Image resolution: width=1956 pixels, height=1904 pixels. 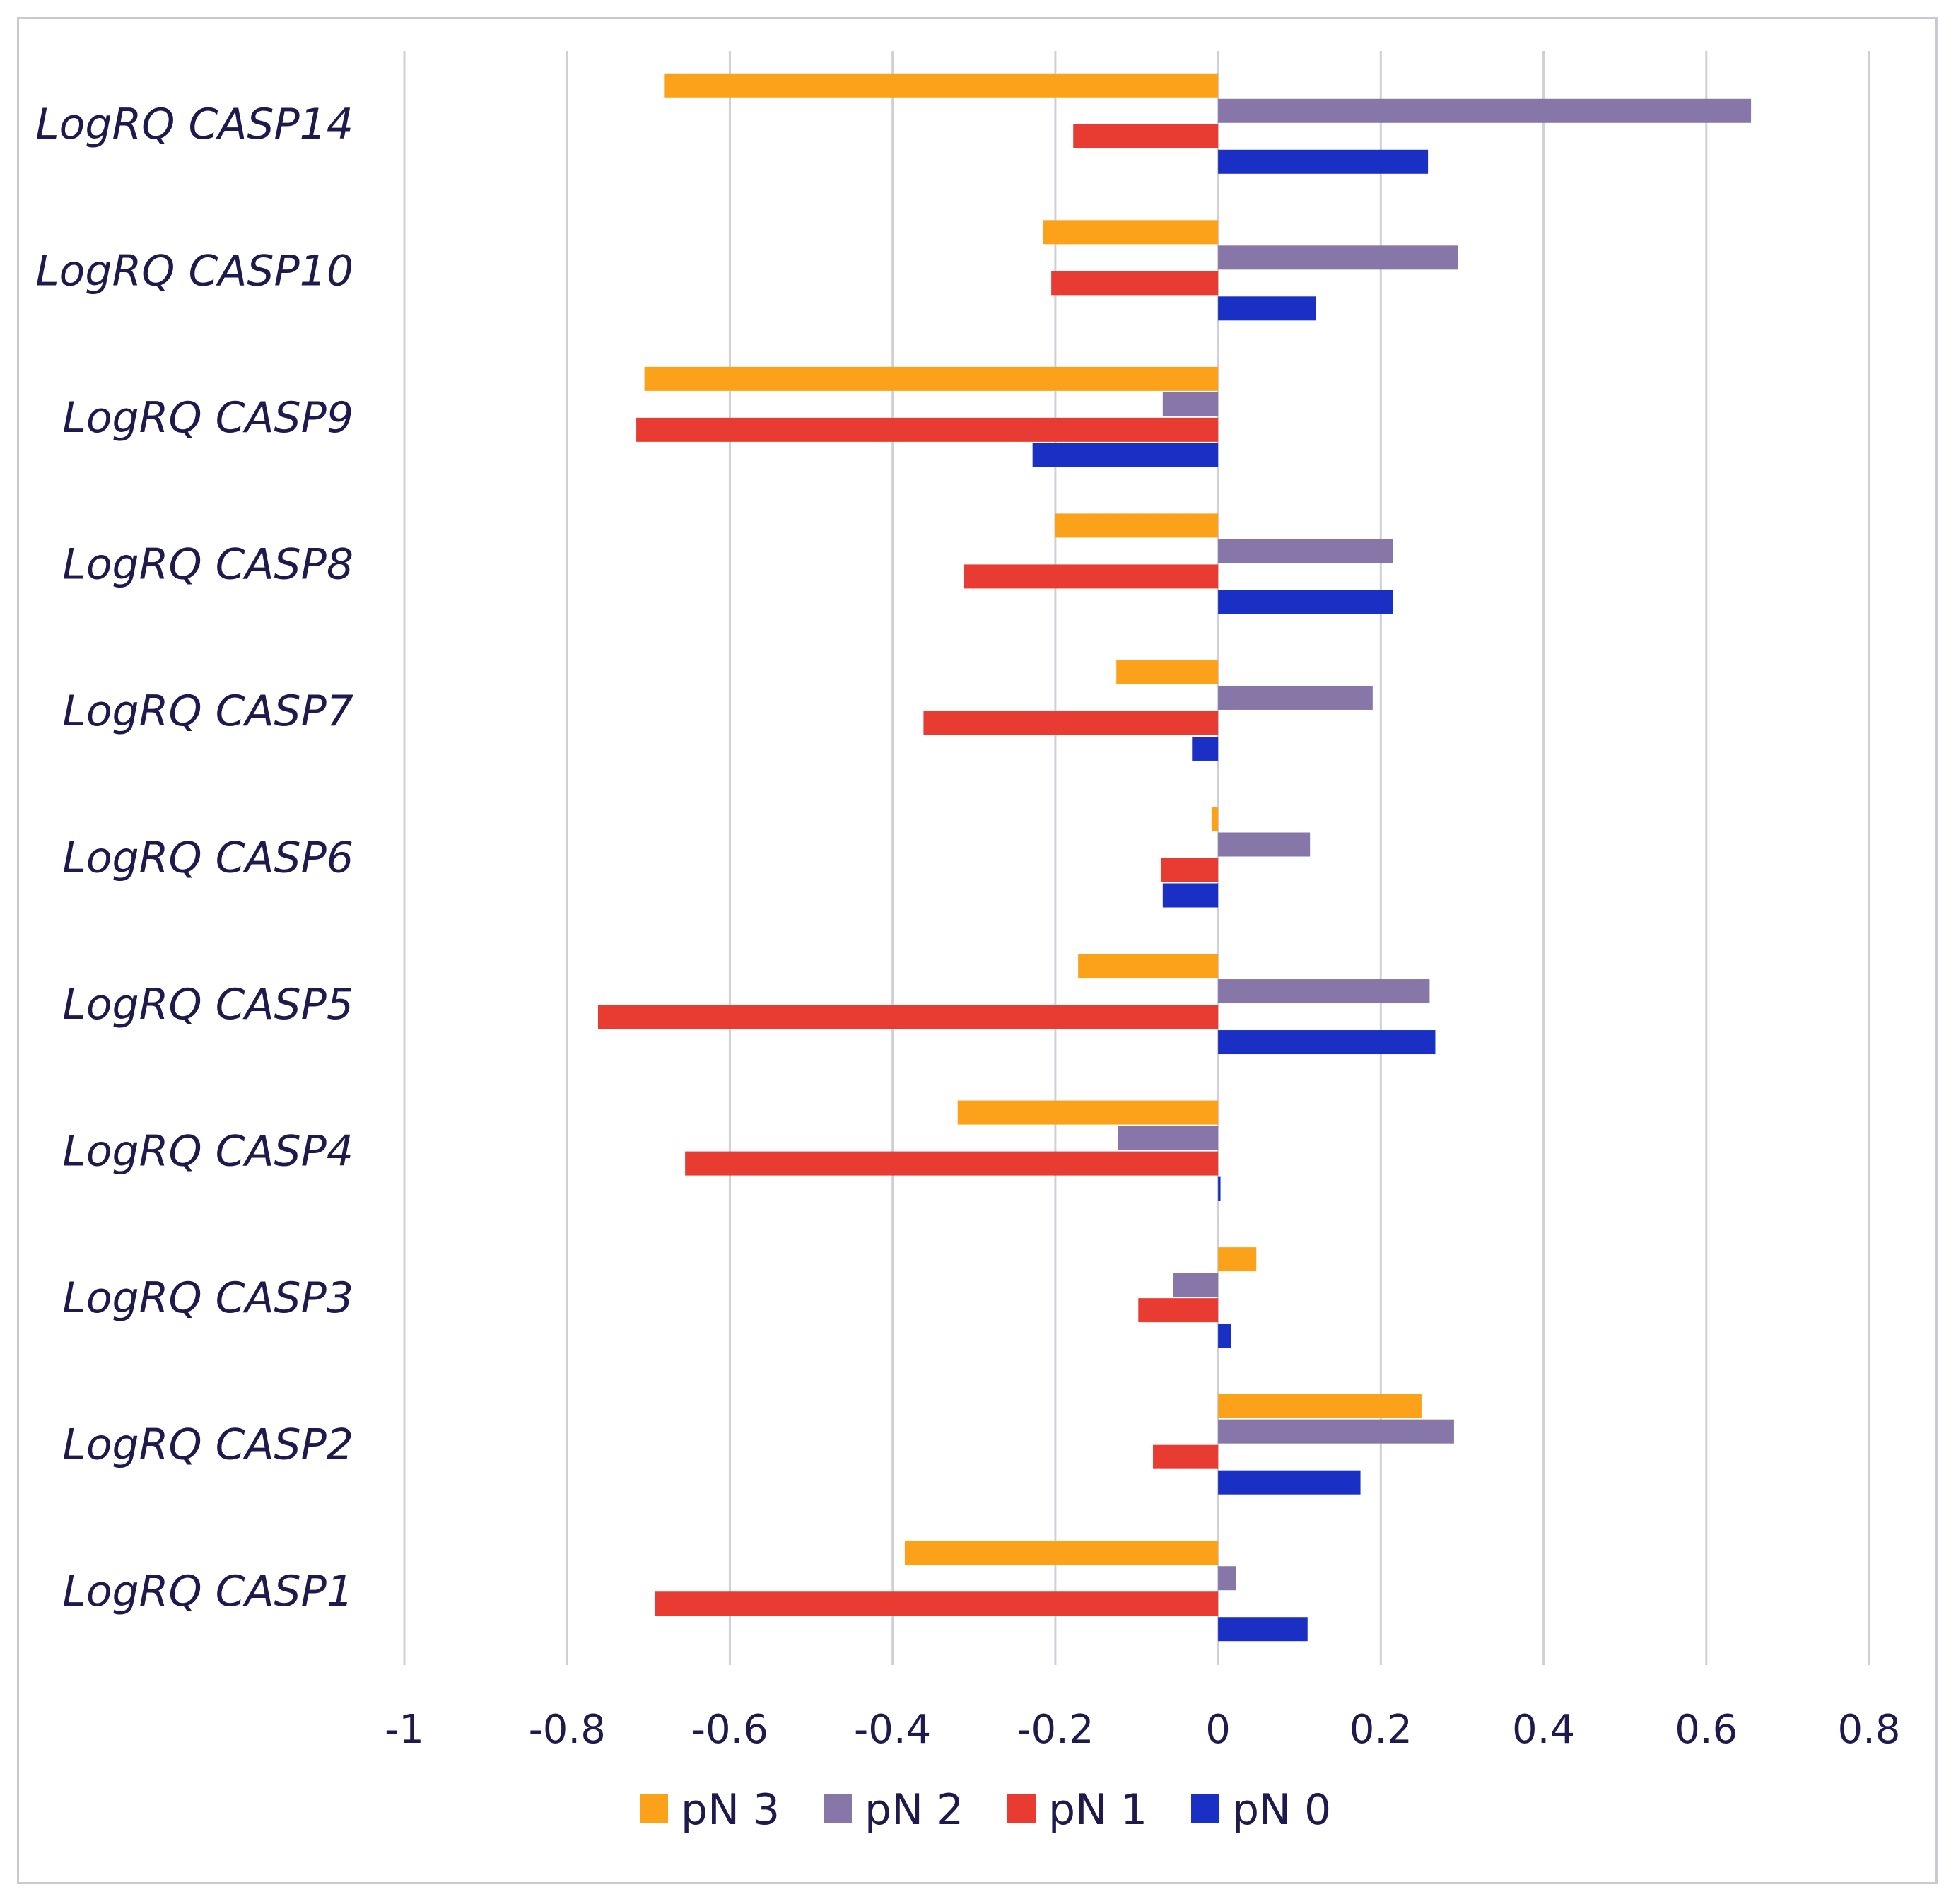 What do you see at coordinates (208, 859) in the screenshot?
I see `category-label: LogRQ CASP6` at bounding box center [208, 859].